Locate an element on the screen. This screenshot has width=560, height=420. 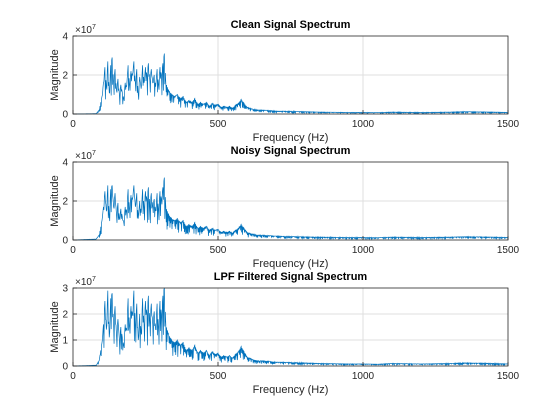
y-tick-label: 3 is located at coordinates (65, 289).